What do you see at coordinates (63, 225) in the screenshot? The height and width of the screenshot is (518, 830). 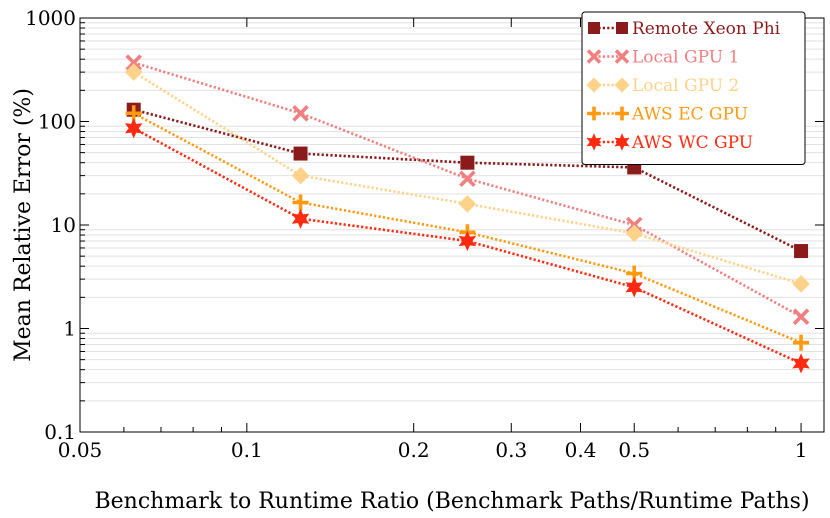 I see `y-tick-label: 10` at bounding box center [63, 225].